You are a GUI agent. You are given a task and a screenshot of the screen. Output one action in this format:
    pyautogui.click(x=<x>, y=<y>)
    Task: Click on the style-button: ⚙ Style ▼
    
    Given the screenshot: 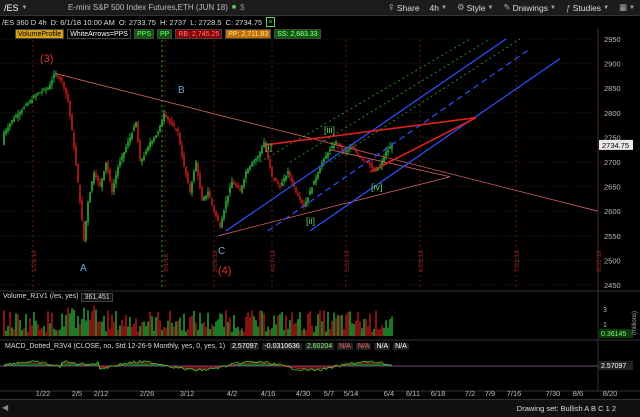 What is the action you would take?
    pyautogui.click(x=475, y=8)
    